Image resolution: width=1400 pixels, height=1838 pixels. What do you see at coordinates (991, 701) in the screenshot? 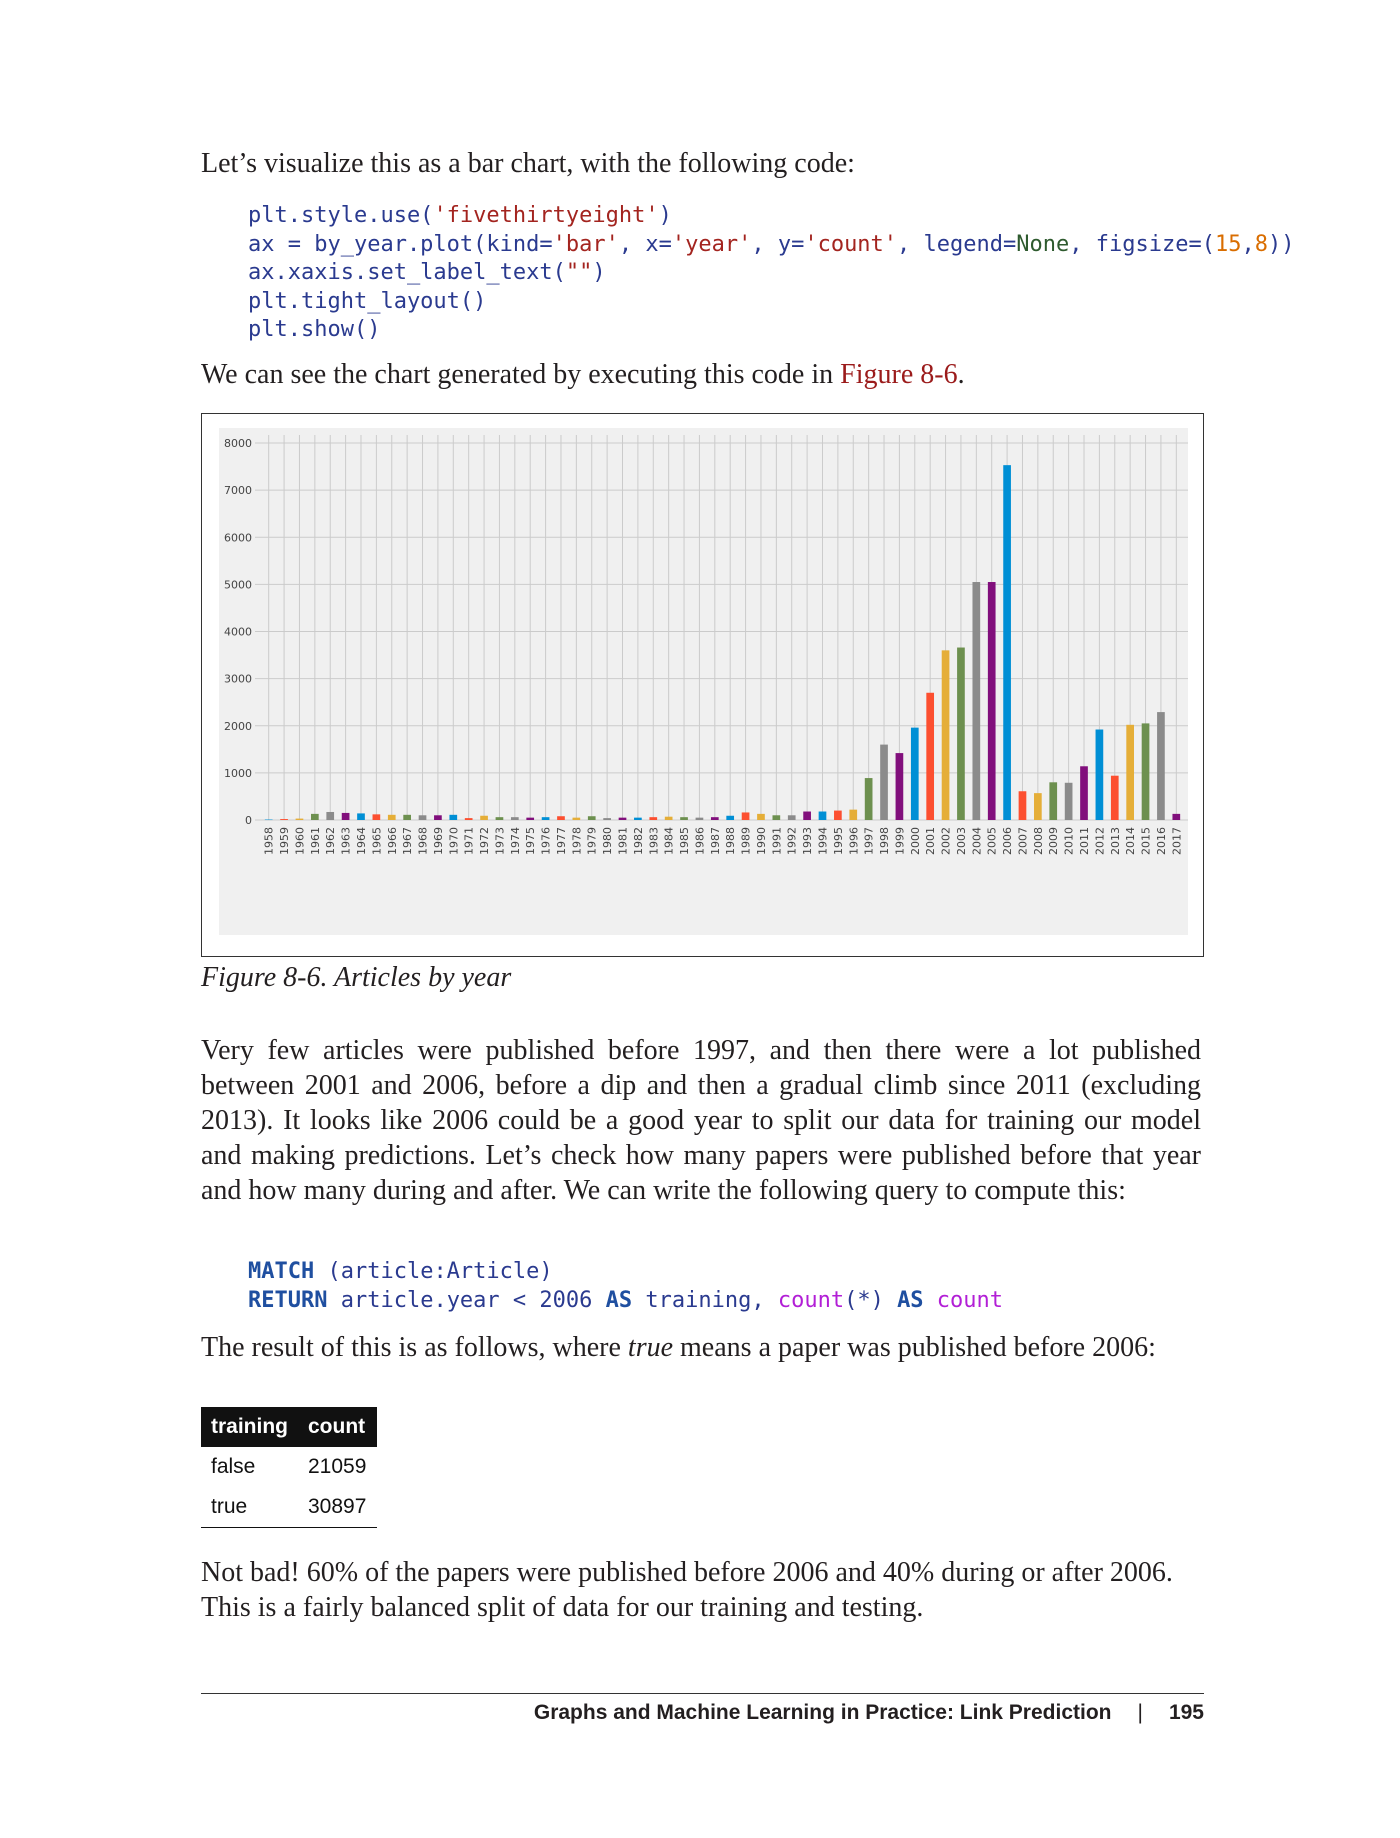
I see `bar-2005` at bounding box center [991, 701].